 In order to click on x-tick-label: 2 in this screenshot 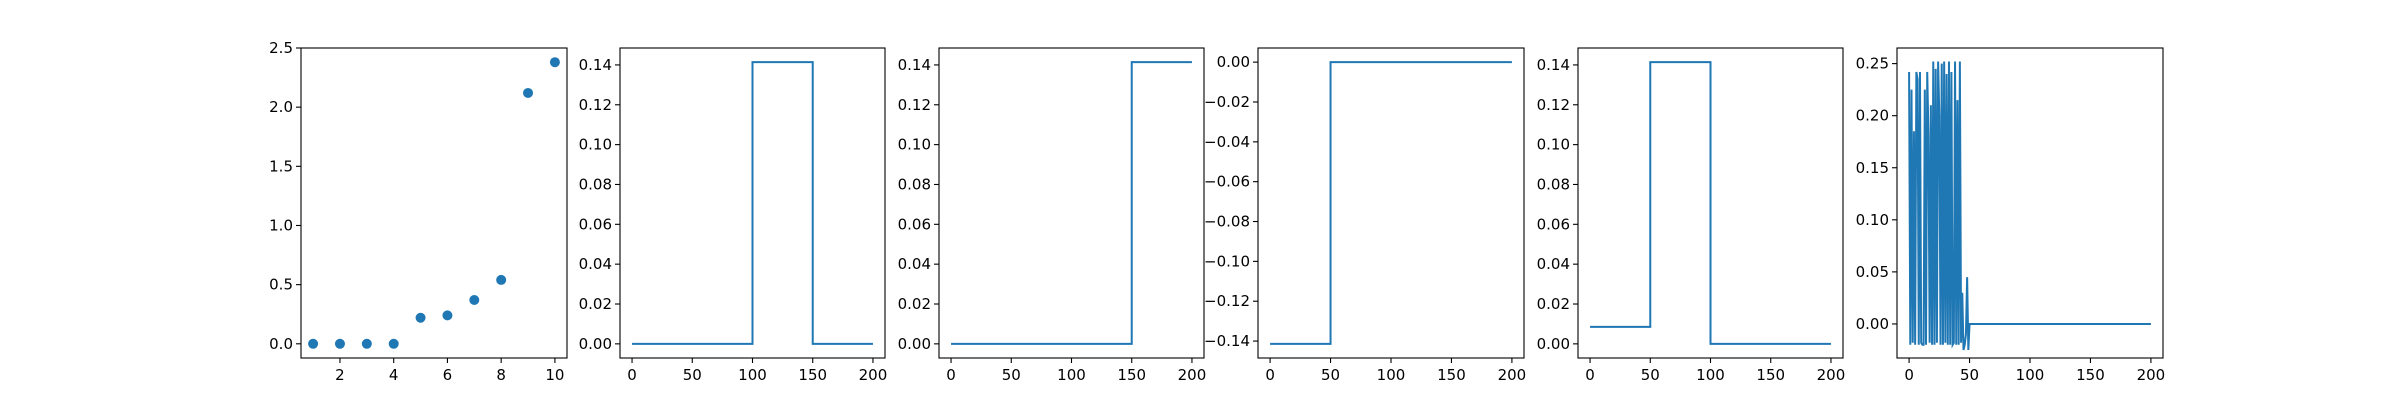, I will do `click(340, 375)`.